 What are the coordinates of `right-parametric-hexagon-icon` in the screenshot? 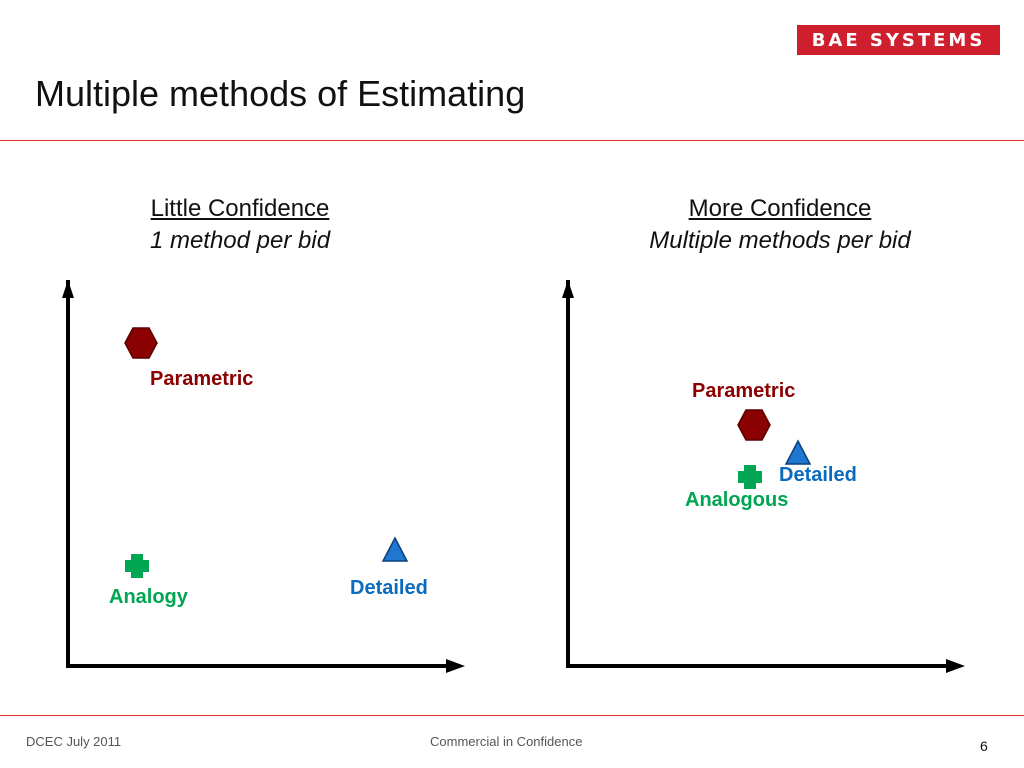 It's located at (754, 425).